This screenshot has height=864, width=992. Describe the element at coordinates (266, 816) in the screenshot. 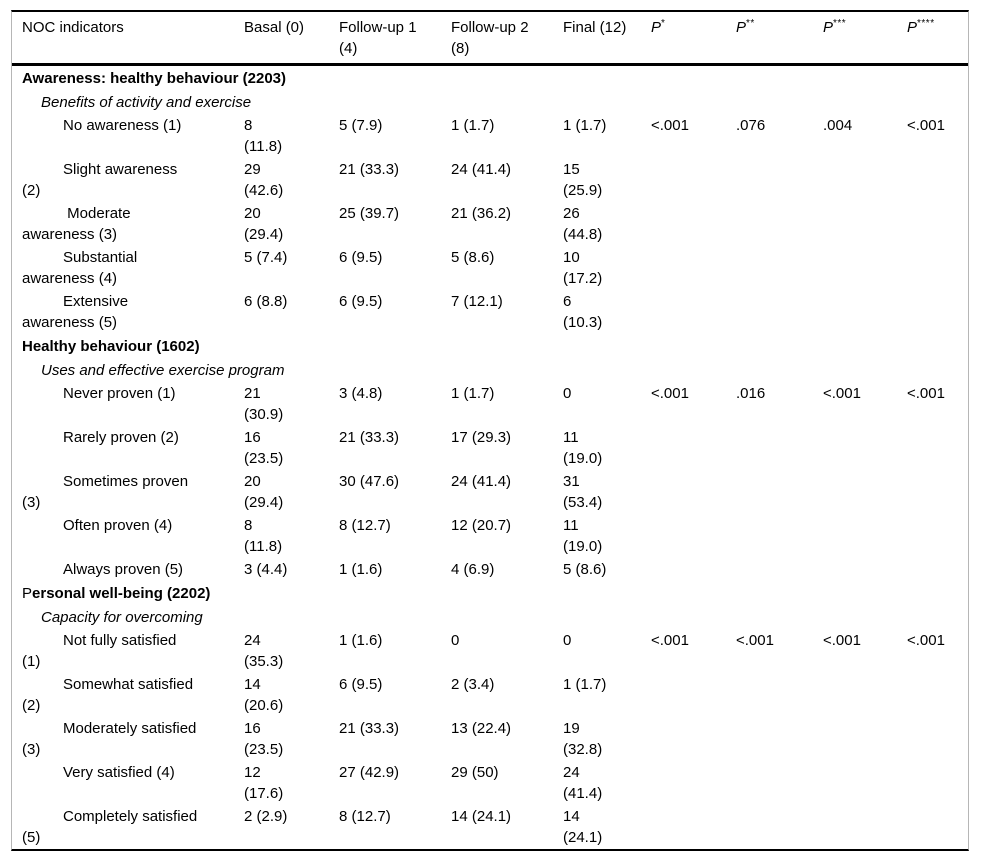

I see `value-cell-basal: 2 (2.9)` at that location.